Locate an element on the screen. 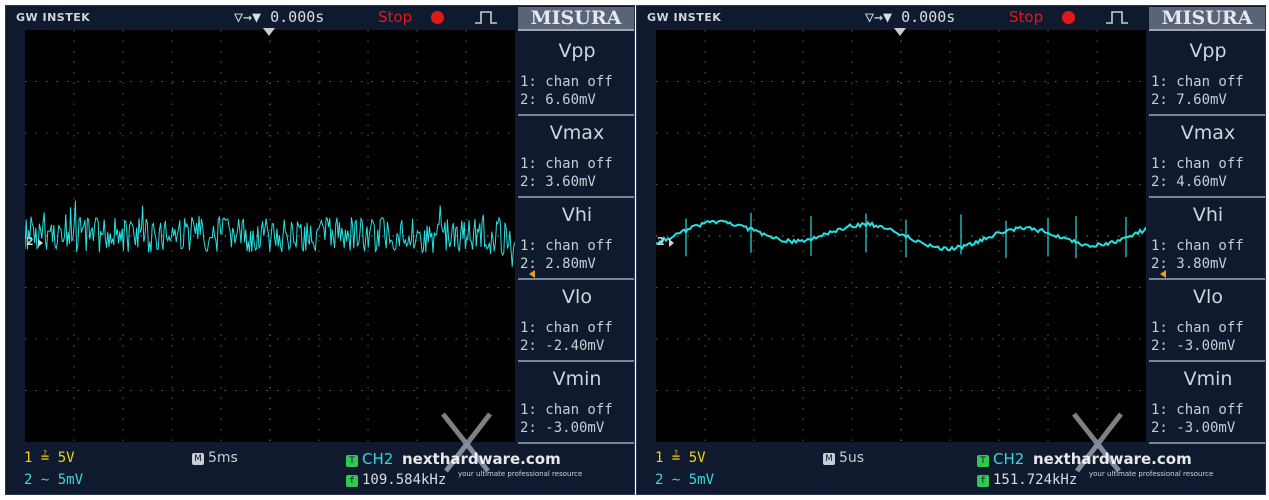 Image resolution: width=1269 pixels, height=500 pixels. measurement-ch2-value: 2: 2.80mV is located at coordinates (558, 264).